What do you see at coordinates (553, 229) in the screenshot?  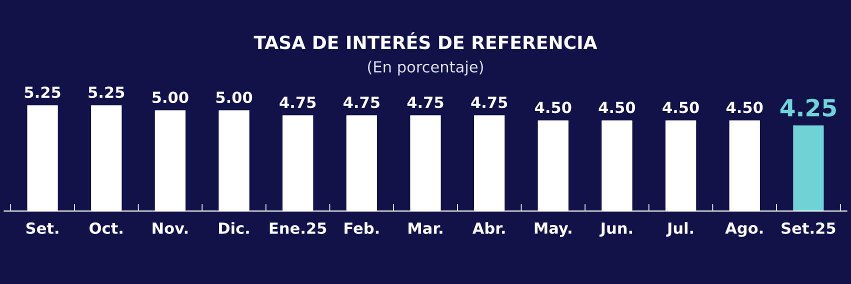 I see `x-tick-label: May.` at bounding box center [553, 229].